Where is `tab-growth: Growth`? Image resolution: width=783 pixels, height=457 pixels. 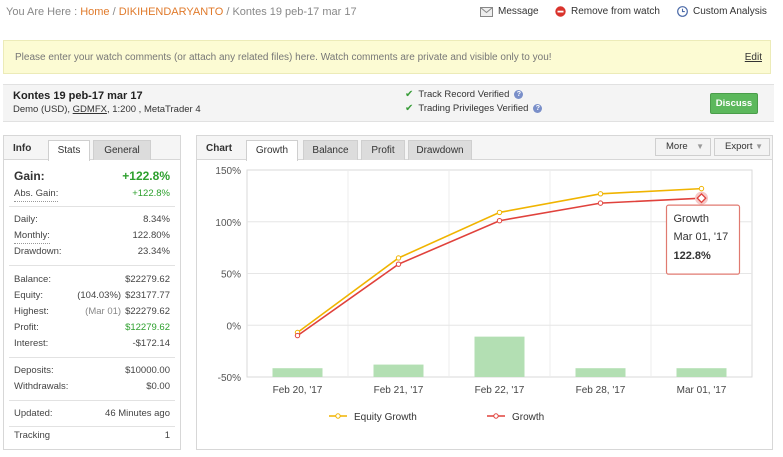
tab-growth: Growth is located at coordinates (272, 150).